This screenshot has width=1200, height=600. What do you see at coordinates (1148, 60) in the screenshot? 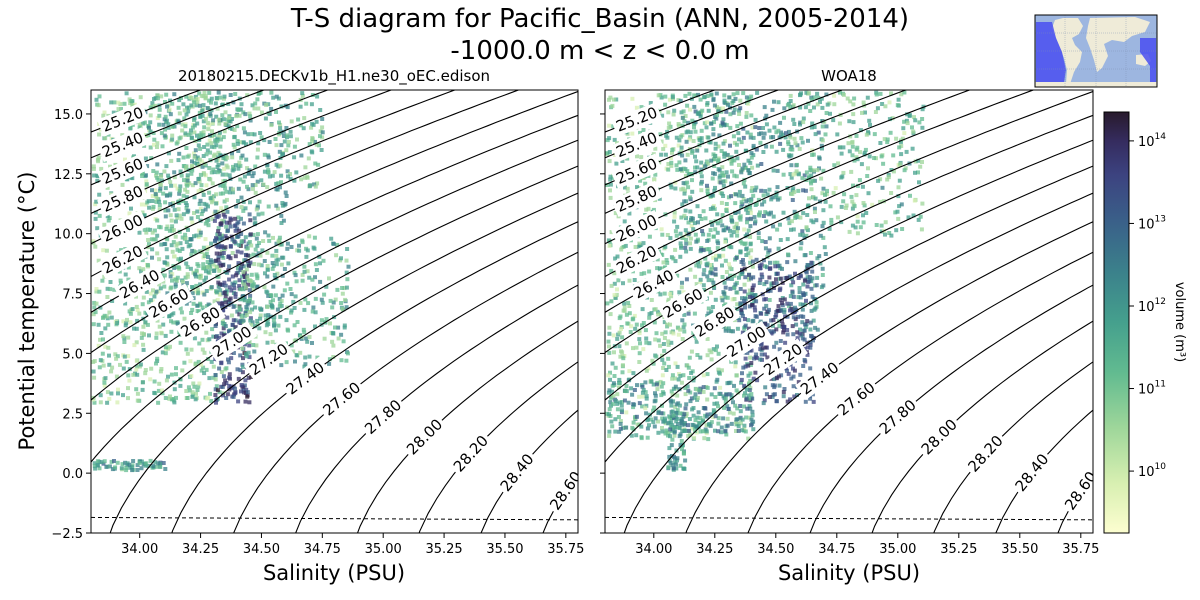
I see `inset-pacific-region-west` at bounding box center [1148, 60].